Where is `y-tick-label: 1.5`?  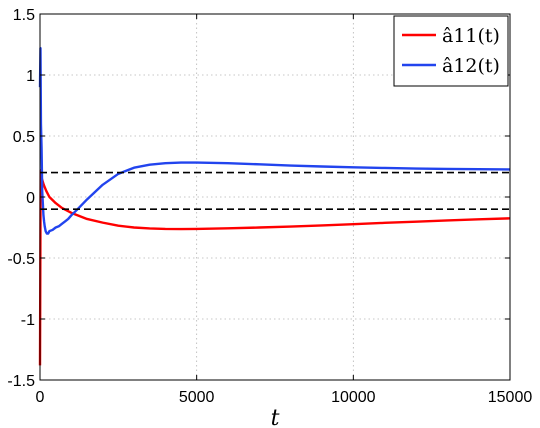 y-tick-label: 1.5 is located at coordinates (24, 15).